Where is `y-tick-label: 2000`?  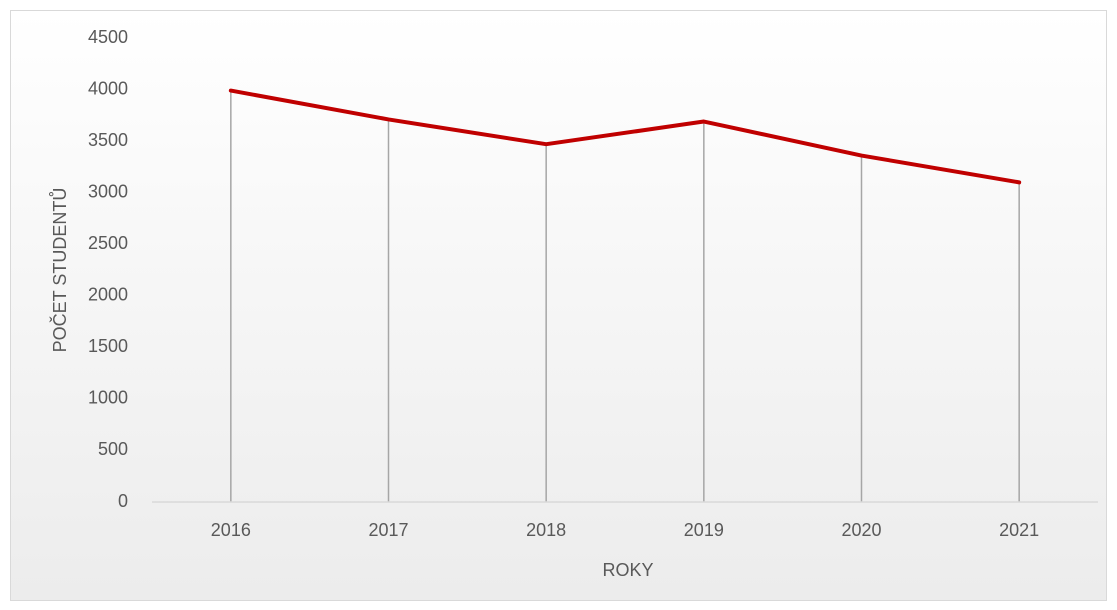 y-tick-label: 2000 is located at coordinates (108, 295).